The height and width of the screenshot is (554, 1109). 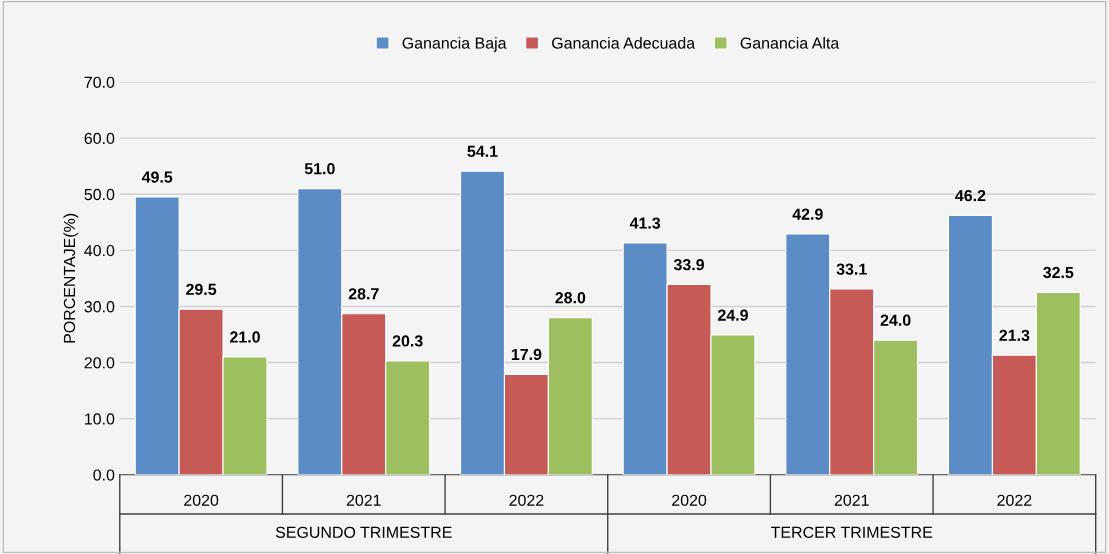 What do you see at coordinates (99, 138) in the screenshot?
I see `y-tick-label: 60.0` at bounding box center [99, 138].